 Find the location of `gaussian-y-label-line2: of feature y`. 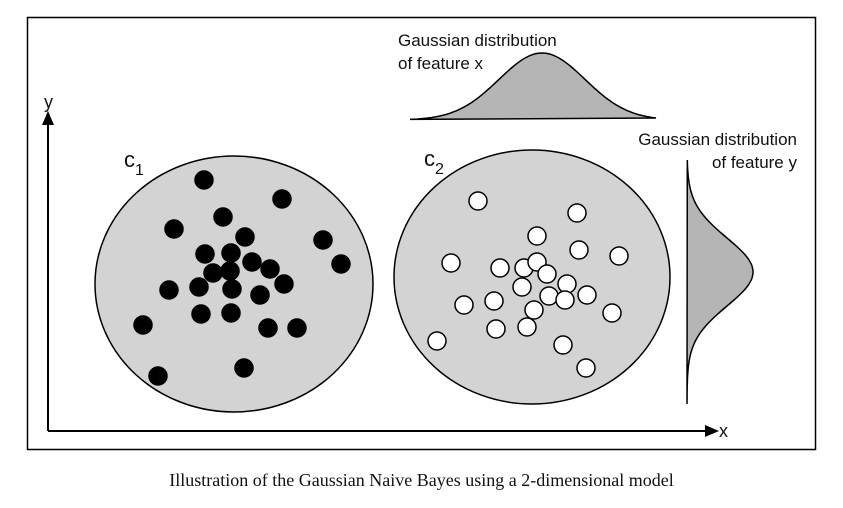

gaussian-y-label-line2: of feature y is located at coordinates (755, 162).